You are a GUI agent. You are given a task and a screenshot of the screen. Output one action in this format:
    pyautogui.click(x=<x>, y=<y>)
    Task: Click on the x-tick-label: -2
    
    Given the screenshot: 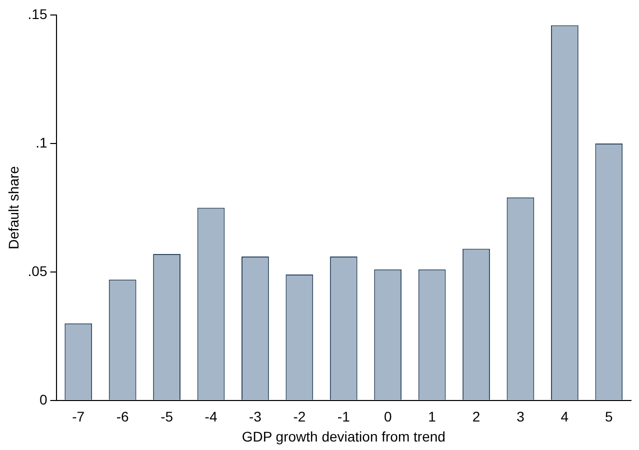 What is the action you would take?
    pyautogui.click(x=299, y=416)
    